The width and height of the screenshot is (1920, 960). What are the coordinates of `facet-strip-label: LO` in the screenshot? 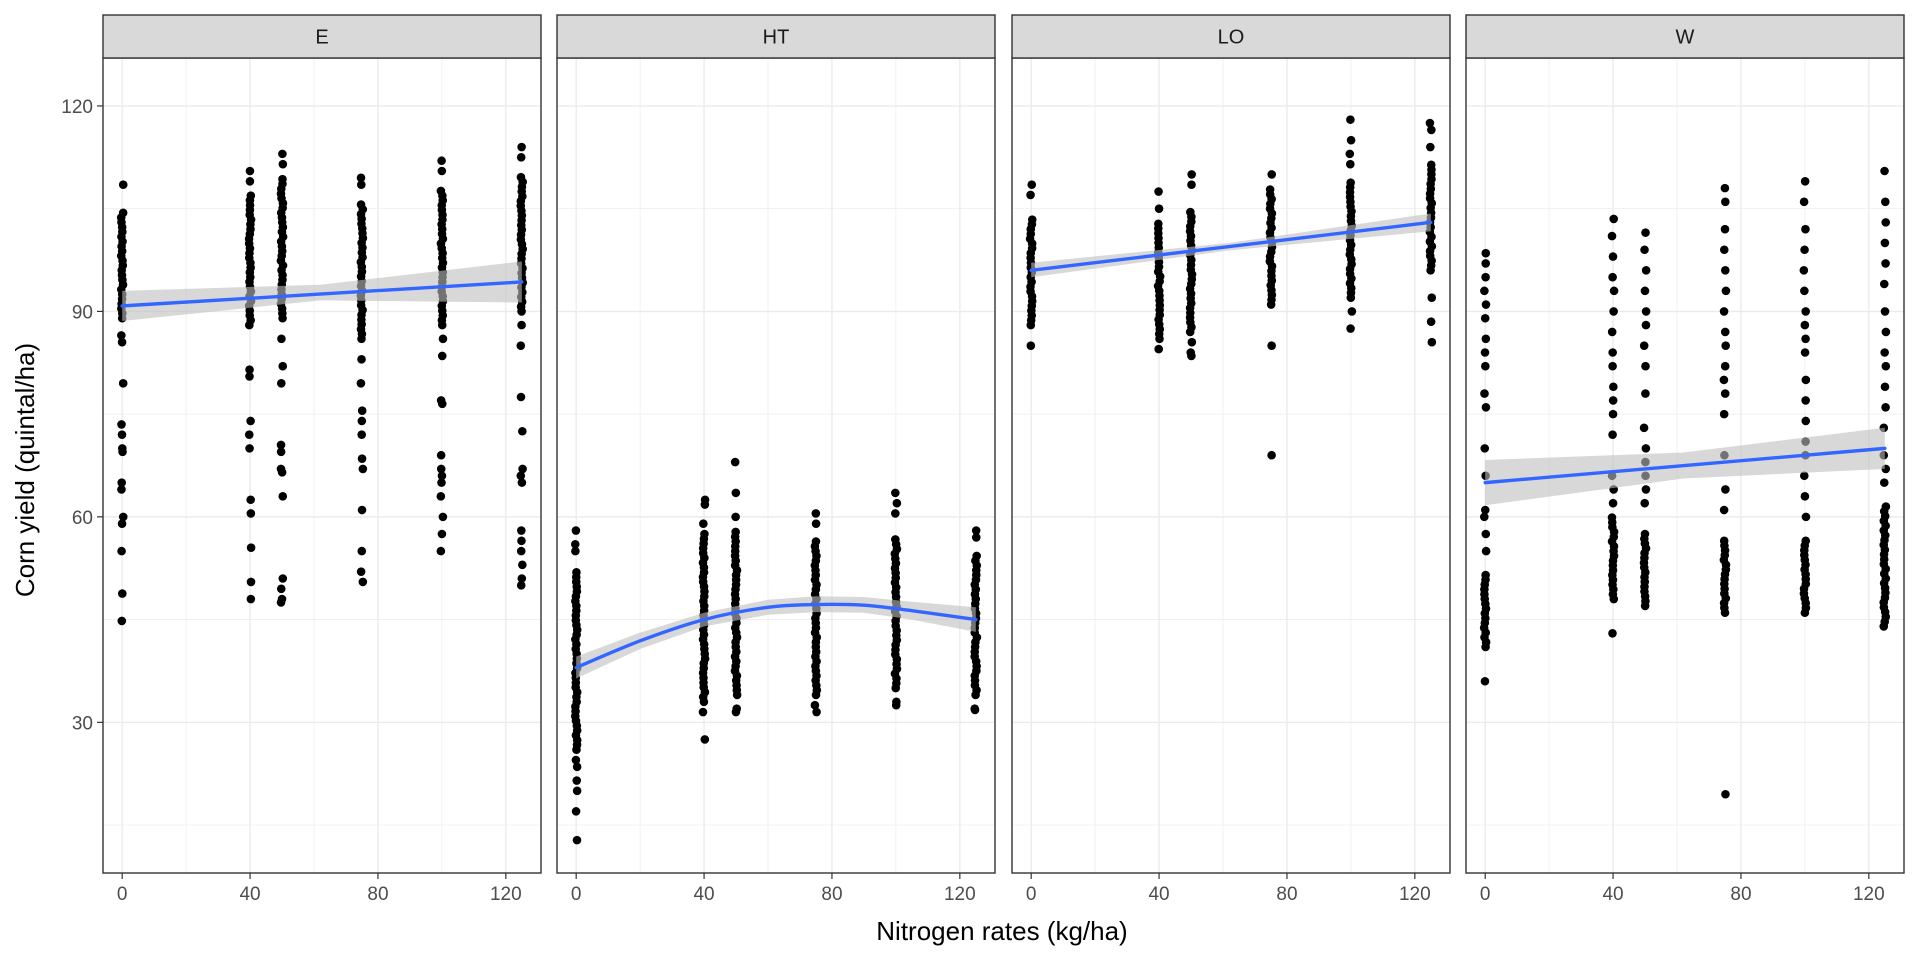 It's located at (1231, 38).